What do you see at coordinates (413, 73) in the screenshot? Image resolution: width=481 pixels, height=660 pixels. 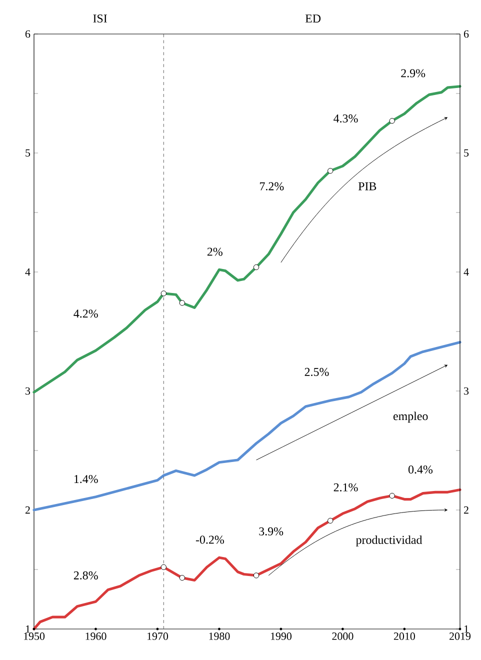 I see `annotation: 2.9%` at bounding box center [413, 73].